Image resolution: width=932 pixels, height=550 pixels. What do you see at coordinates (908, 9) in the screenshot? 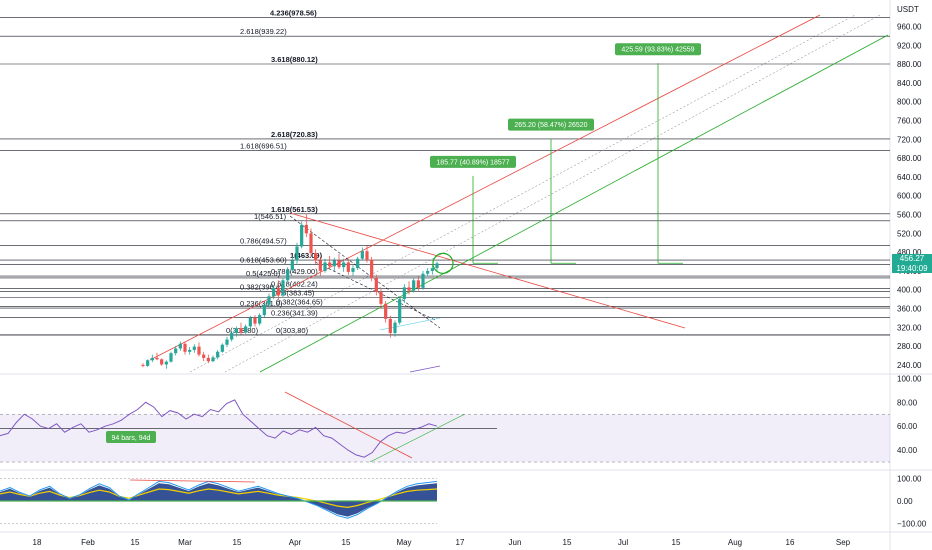
I see `price-unit: USDT` at bounding box center [908, 9].